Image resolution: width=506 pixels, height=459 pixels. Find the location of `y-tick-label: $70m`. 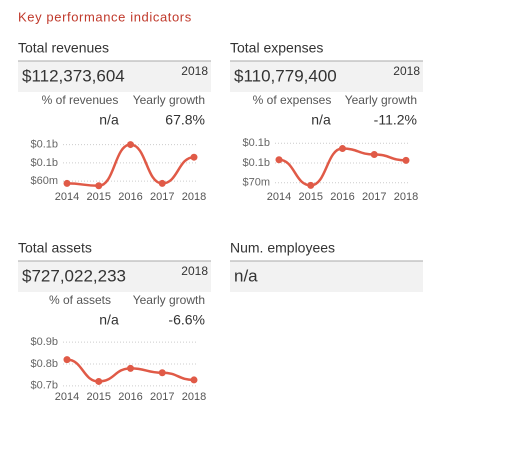

y-tick-label: $70m is located at coordinates (256, 183).